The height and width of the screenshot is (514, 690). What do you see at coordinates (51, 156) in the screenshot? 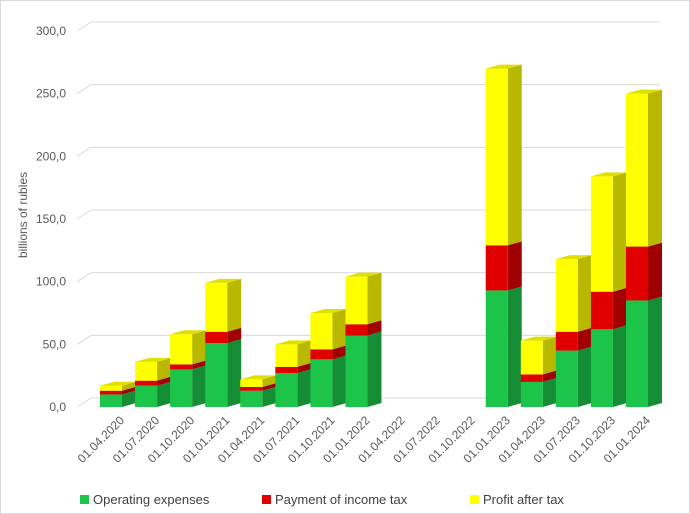
I see `y-tick-label: 200,0` at bounding box center [51, 156].